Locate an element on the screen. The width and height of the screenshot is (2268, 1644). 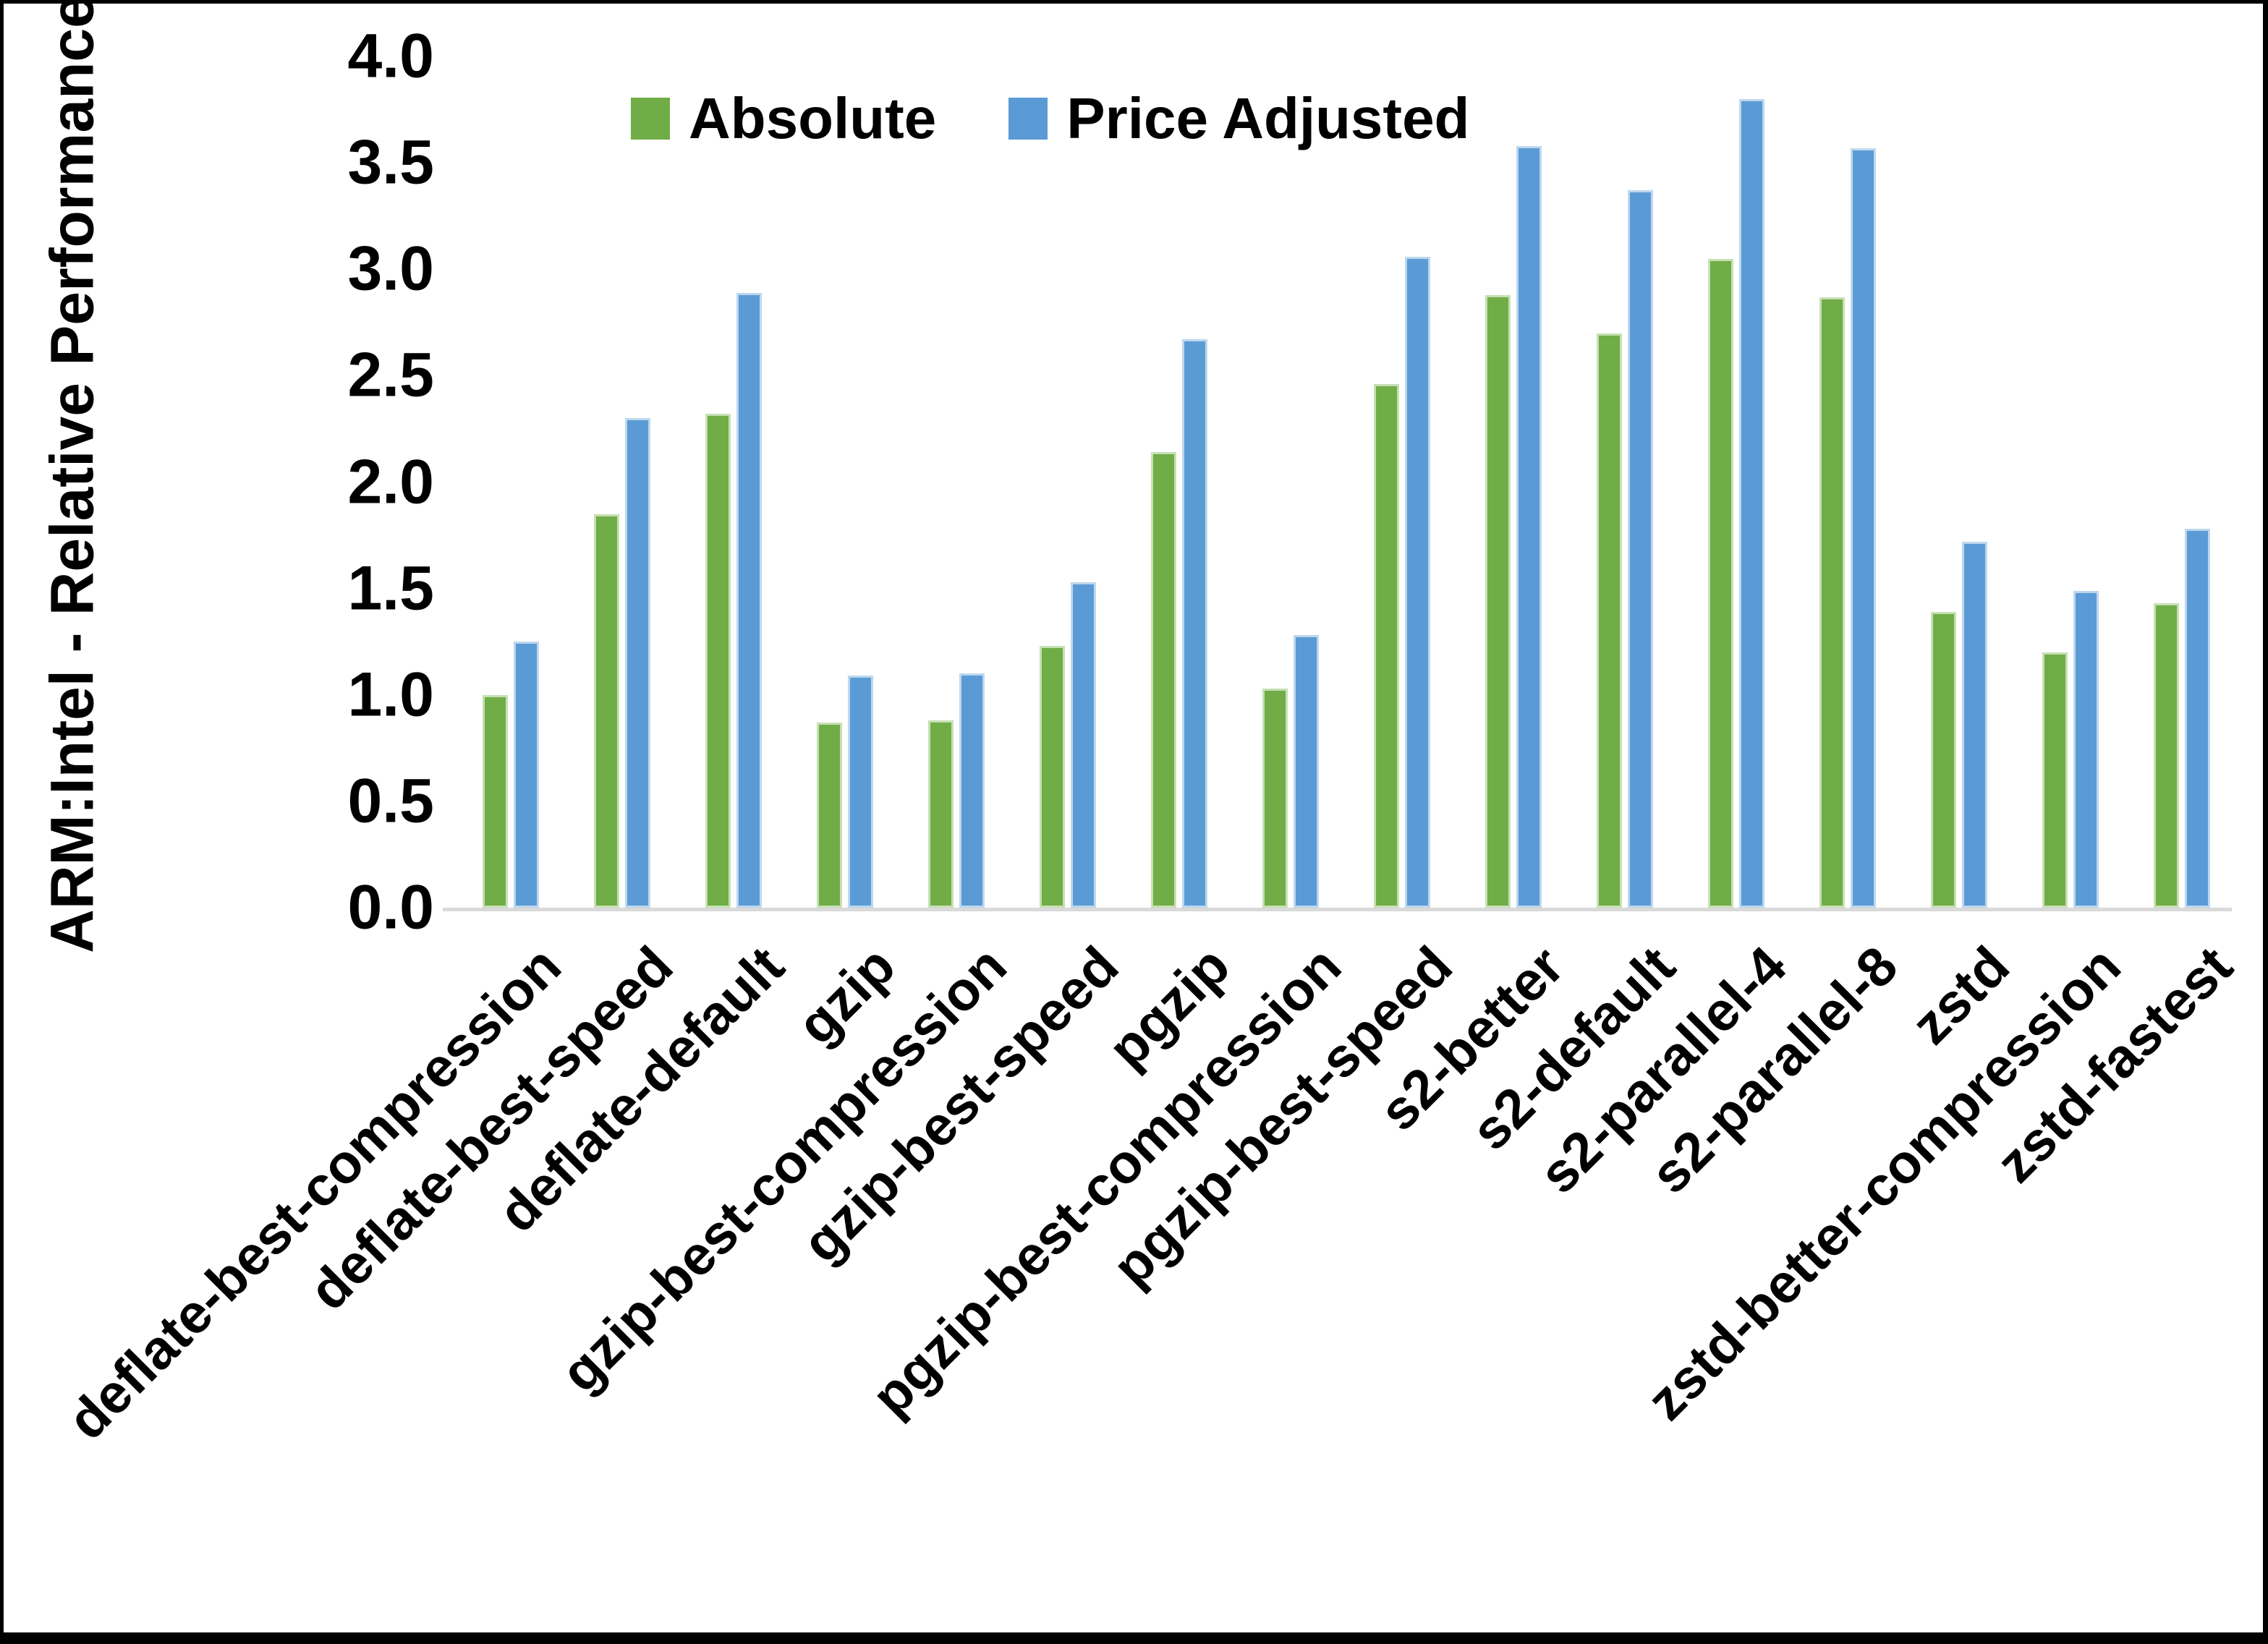
bar-price-adjusted-deflate-default is located at coordinates (749, 600).